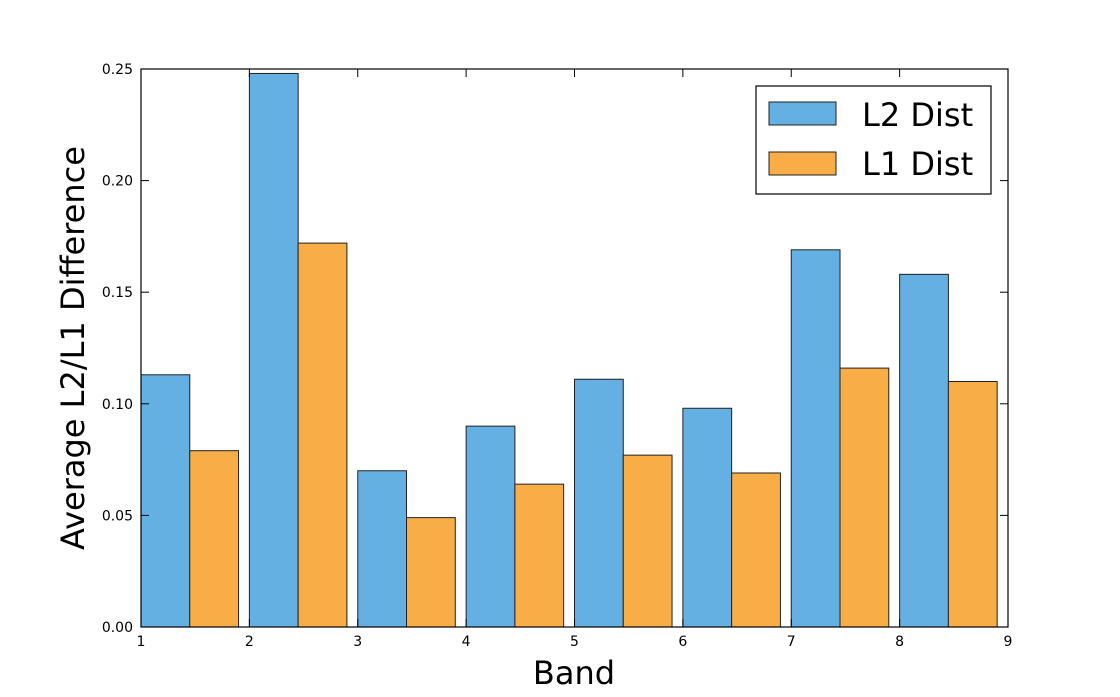  What do you see at coordinates (249, 642) in the screenshot?
I see `x-tick-label: 2` at bounding box center [249, 642].